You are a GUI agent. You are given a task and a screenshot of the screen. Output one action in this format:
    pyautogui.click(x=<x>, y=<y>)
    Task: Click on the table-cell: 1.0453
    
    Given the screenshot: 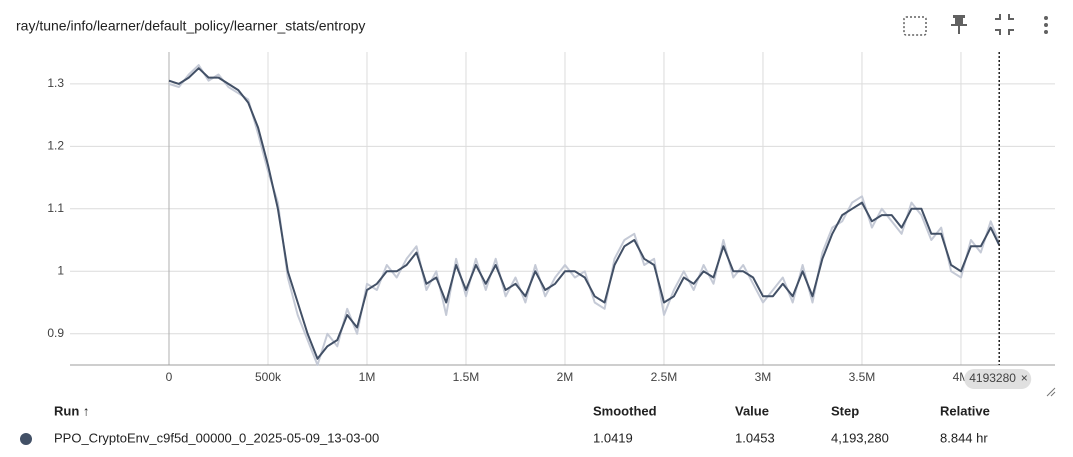 What is the action you would take?
    pyautogui.click(x=755, y=437)
    